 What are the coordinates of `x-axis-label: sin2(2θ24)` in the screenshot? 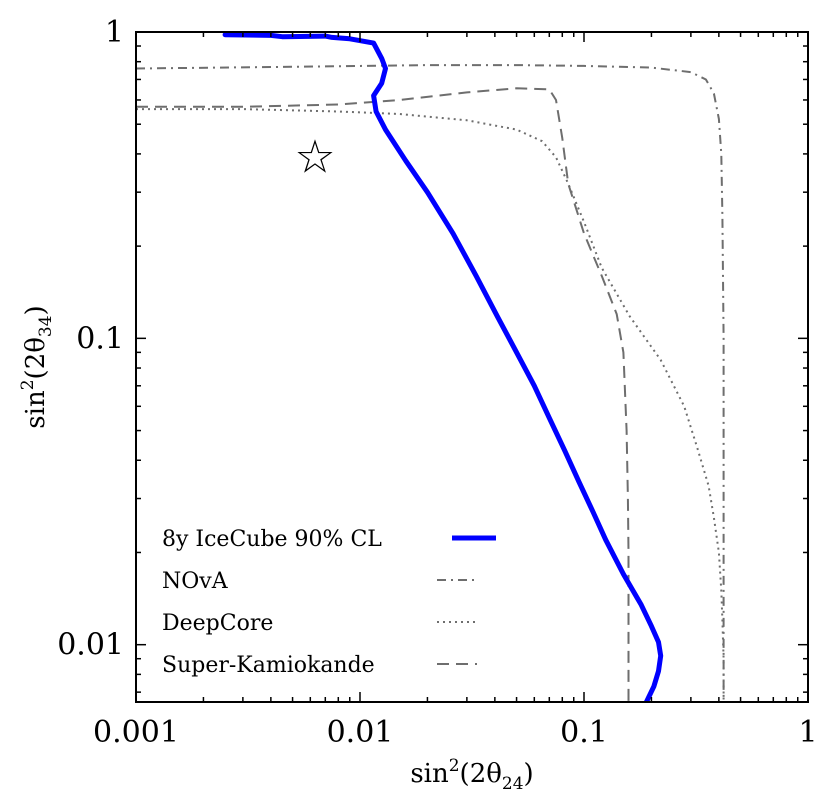 It's located at (471, 775).